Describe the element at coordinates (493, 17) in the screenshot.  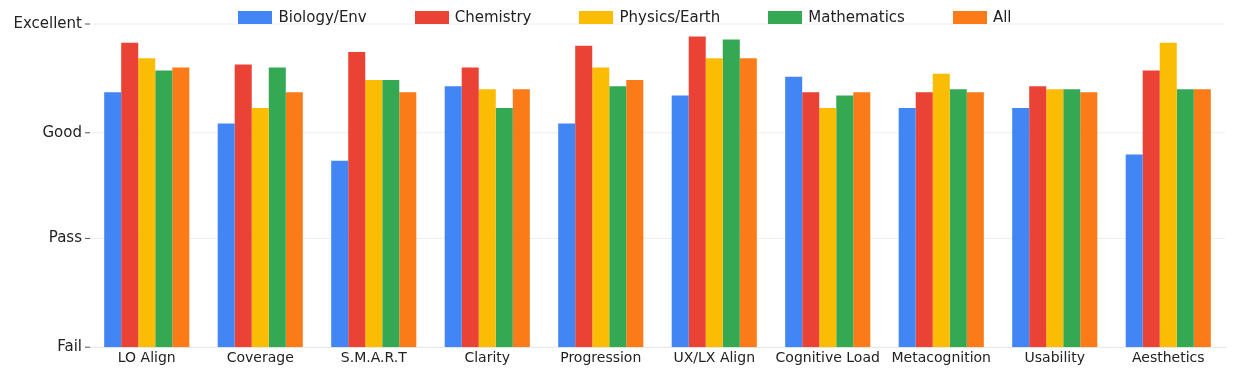
I see `legend-label: Chemistry` at that location.